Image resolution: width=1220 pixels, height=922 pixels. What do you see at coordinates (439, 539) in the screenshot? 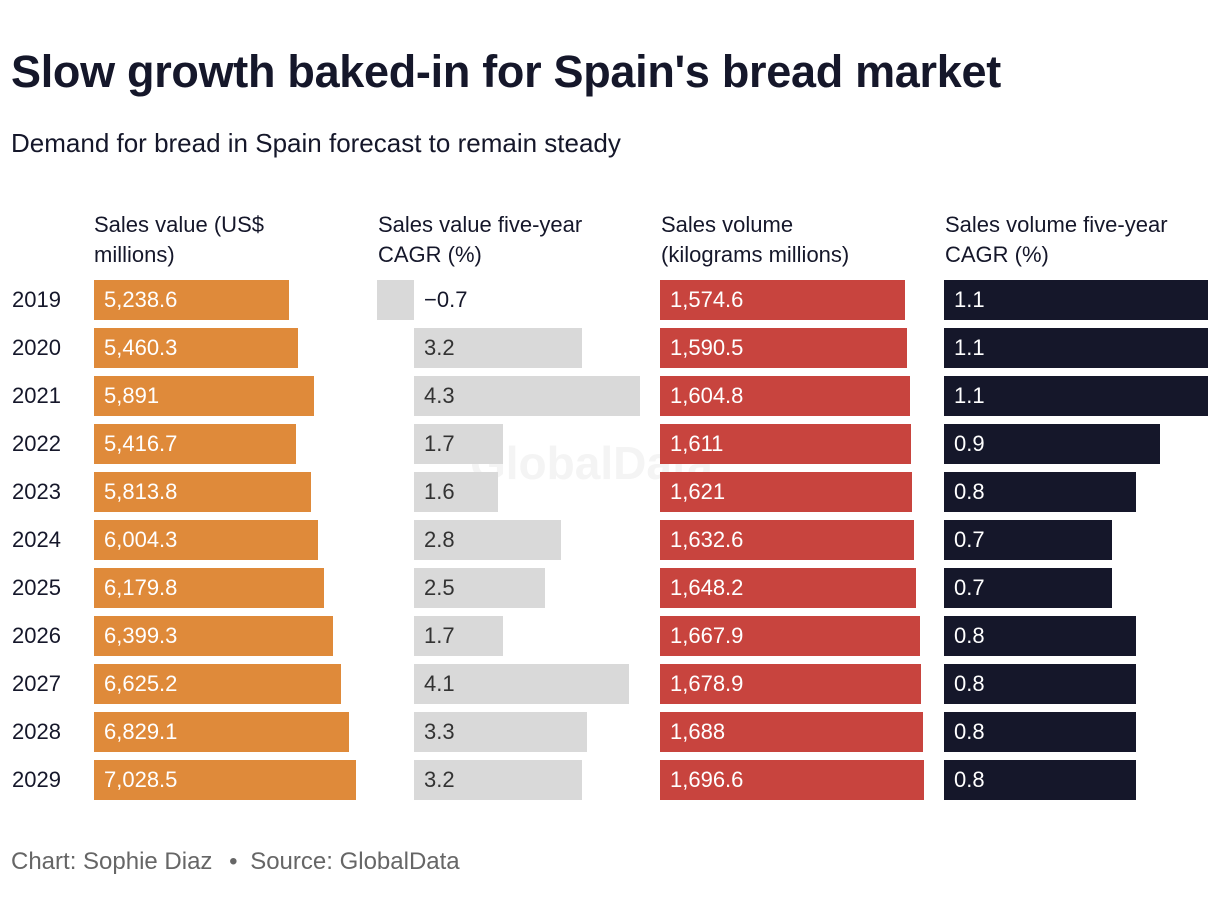
I see `sales-value-cagr-value-label: 2.8` at bounding box center [439, 539].